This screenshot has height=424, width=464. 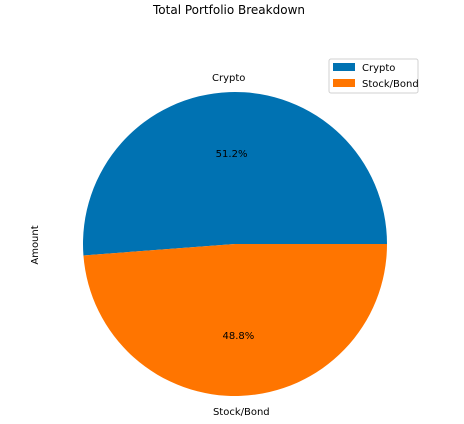 What do you see at coordinates (241, 412) in the screenshot?
I see `slice-label-stock-bond: Stock/Bond` at bounding box center [241, 412].